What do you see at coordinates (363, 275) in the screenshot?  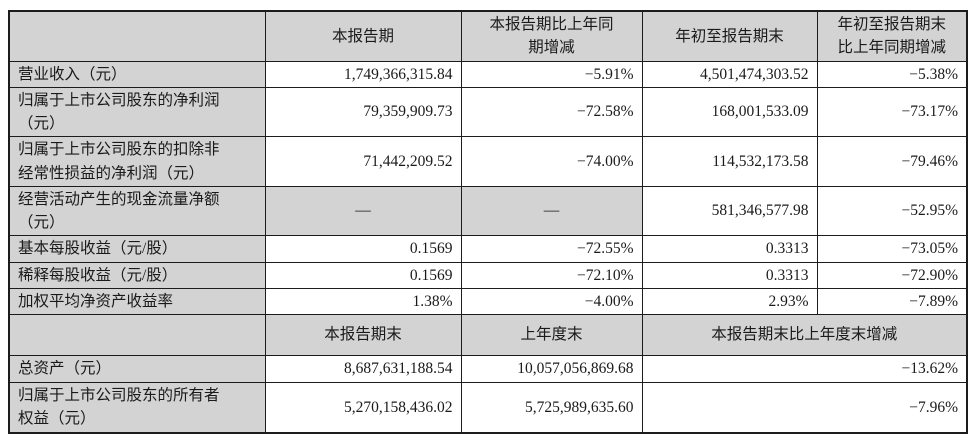 I see `value-diluted-eps-current: 0.1569` at bounding box center [363, 275].